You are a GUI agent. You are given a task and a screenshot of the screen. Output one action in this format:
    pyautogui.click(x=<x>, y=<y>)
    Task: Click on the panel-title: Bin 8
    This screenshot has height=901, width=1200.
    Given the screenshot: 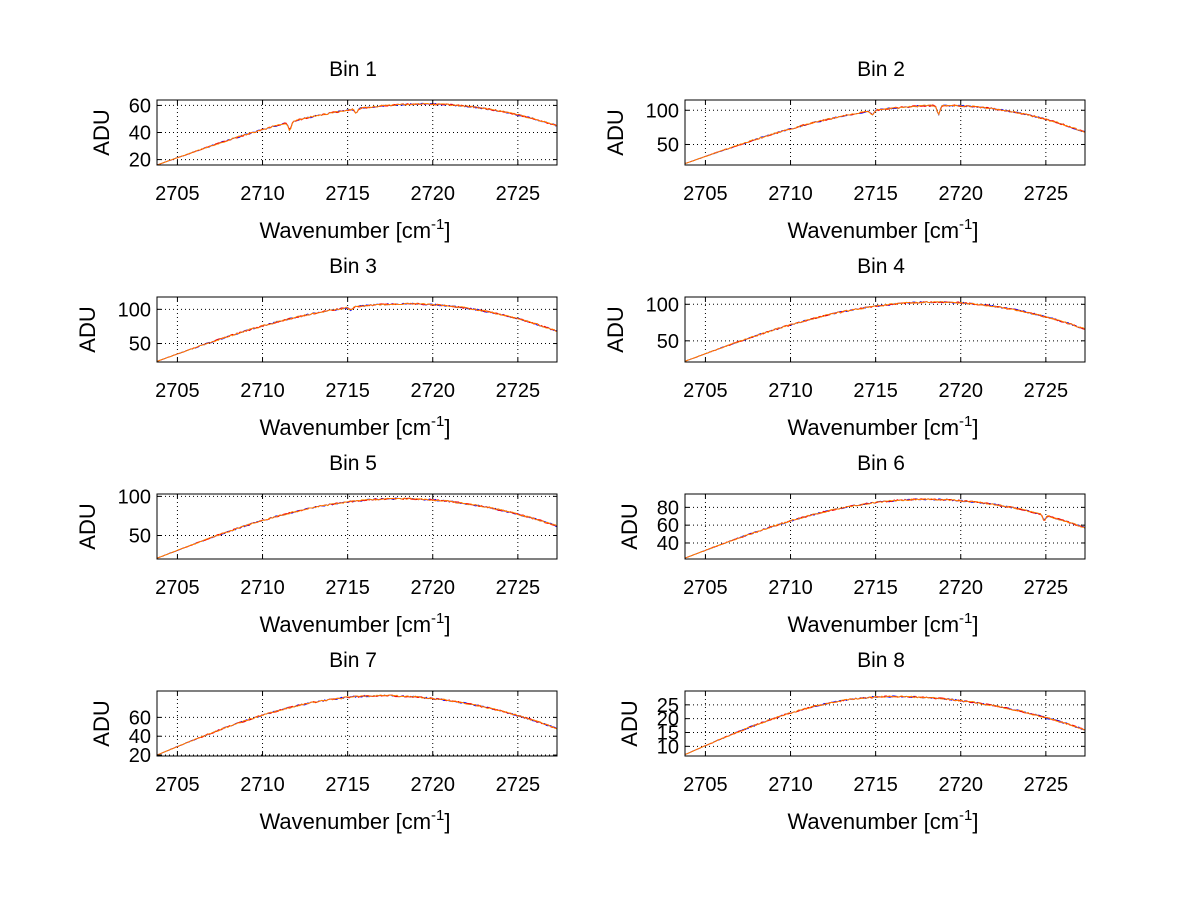 What is the action you would take?
    pyautogui.click(x=881, y=660)
    